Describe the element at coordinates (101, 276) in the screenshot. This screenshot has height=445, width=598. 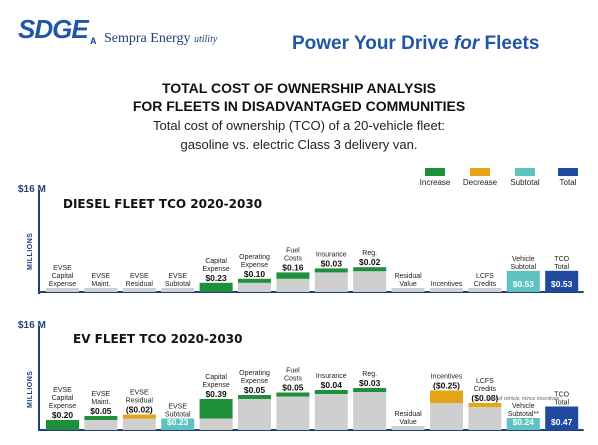
I see `category-label-evse-maint: EVSE` at that location.